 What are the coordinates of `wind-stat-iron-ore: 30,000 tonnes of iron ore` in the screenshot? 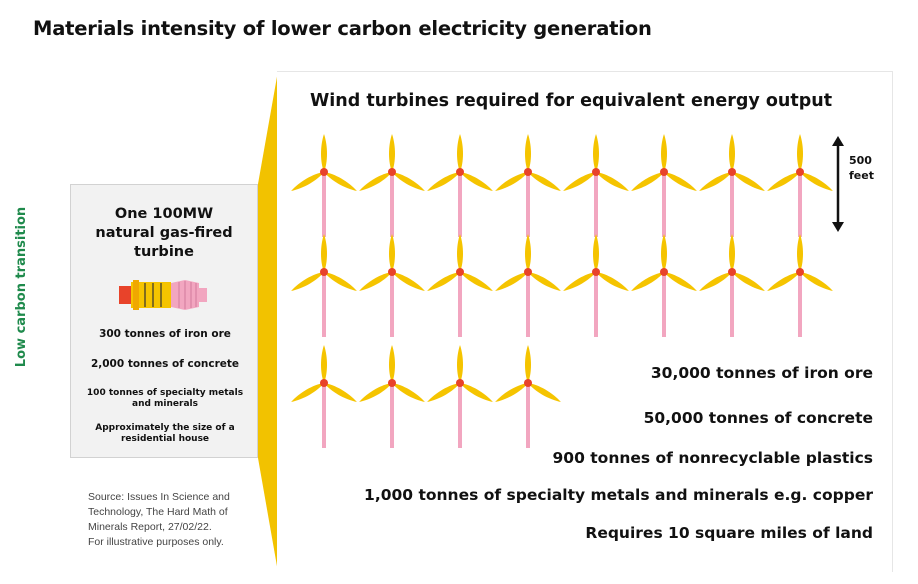 It's located at (761, 373).